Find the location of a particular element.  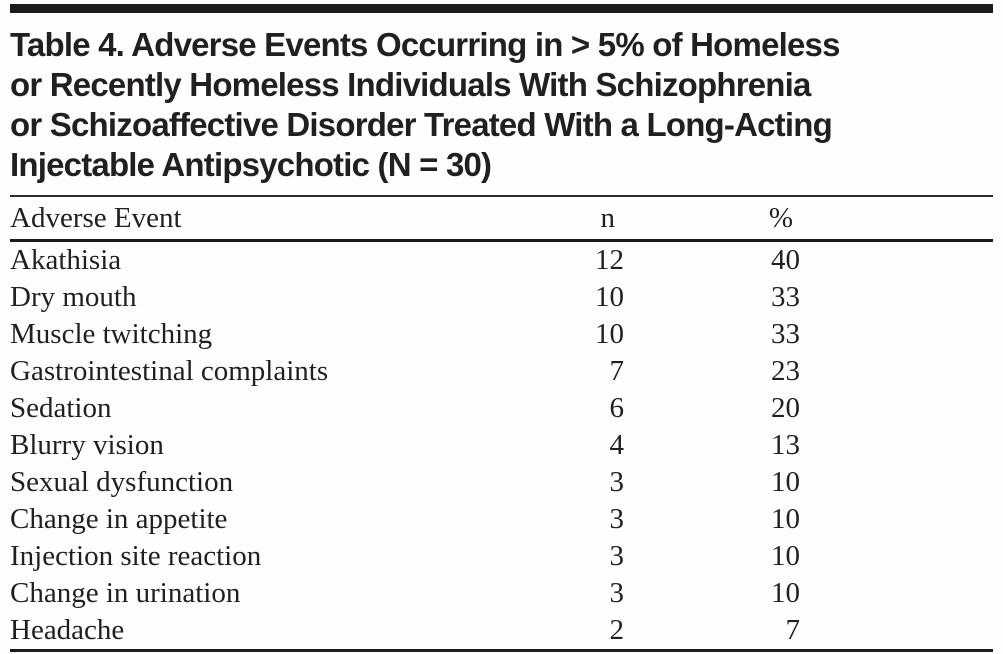

table-header-row: Adverse Event n % is located at coordinates (501, 218).